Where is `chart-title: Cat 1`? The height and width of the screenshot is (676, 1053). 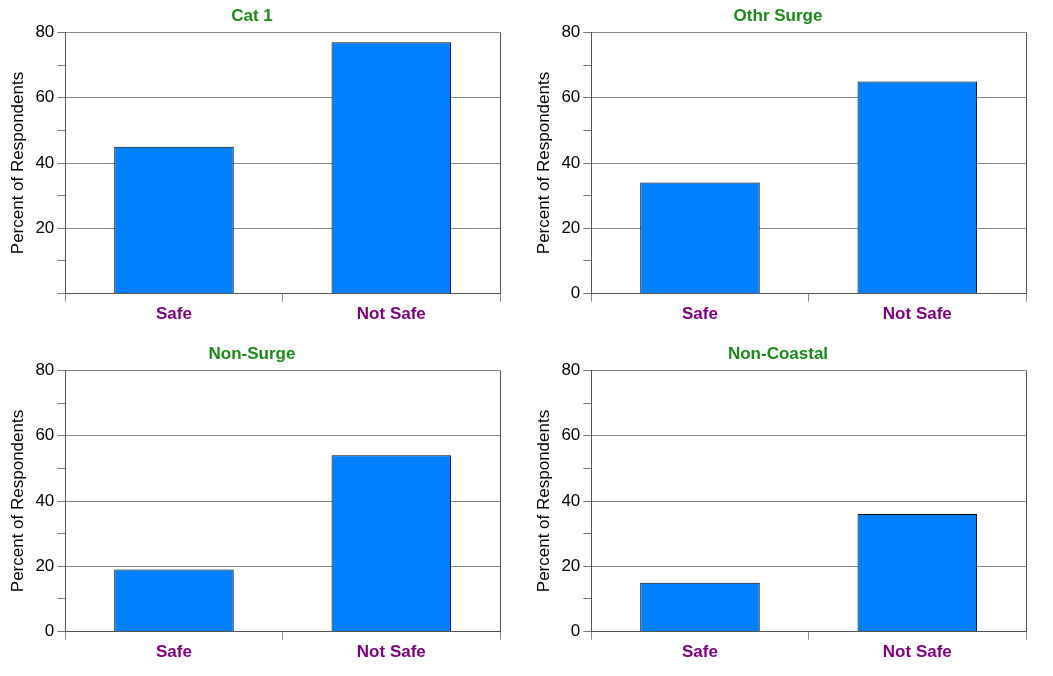 chart-title: Cat 1 is located at coordinates (252, 15).